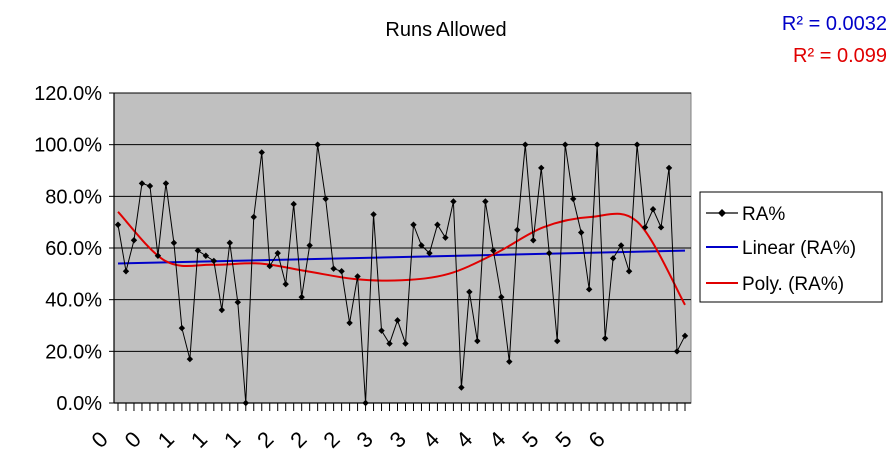  Describe the element at coordinates (793, 284) in the screenshot. I see `legend-label-poly: Poly. (RA%)` at that location.